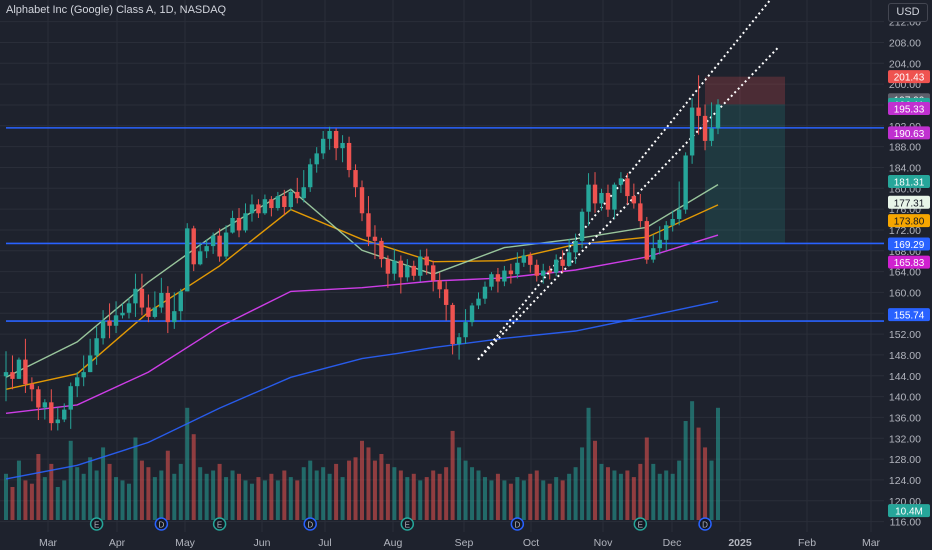 Image resolution: width=932 pixels, height=550 pixels. Describe the element at coordinates (262, 543) in the screenshot. I see `x-tick-label: Jun` at that location.